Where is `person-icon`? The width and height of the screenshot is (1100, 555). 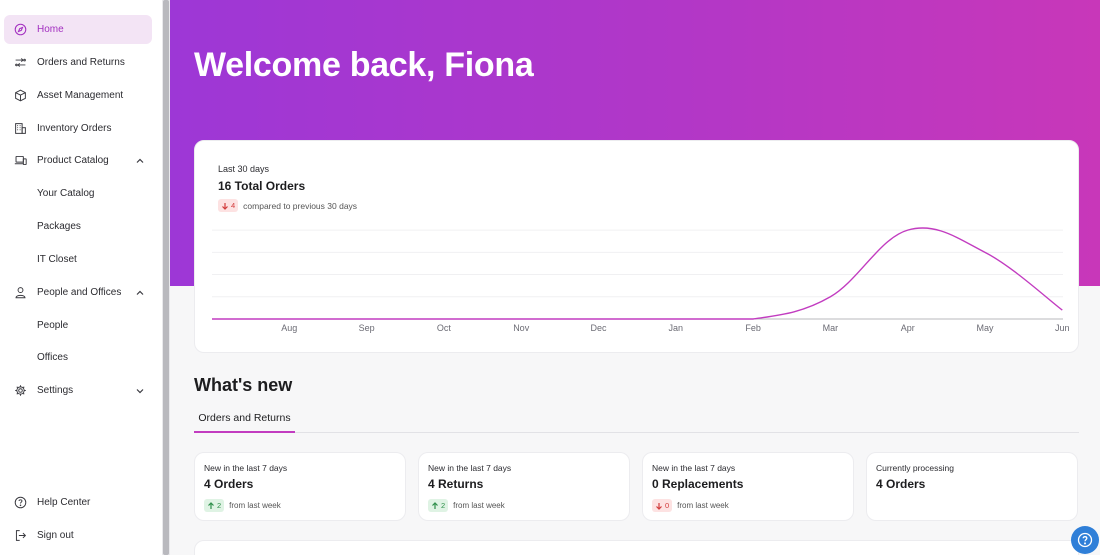 person-icon is located at coordinates (20, 292).